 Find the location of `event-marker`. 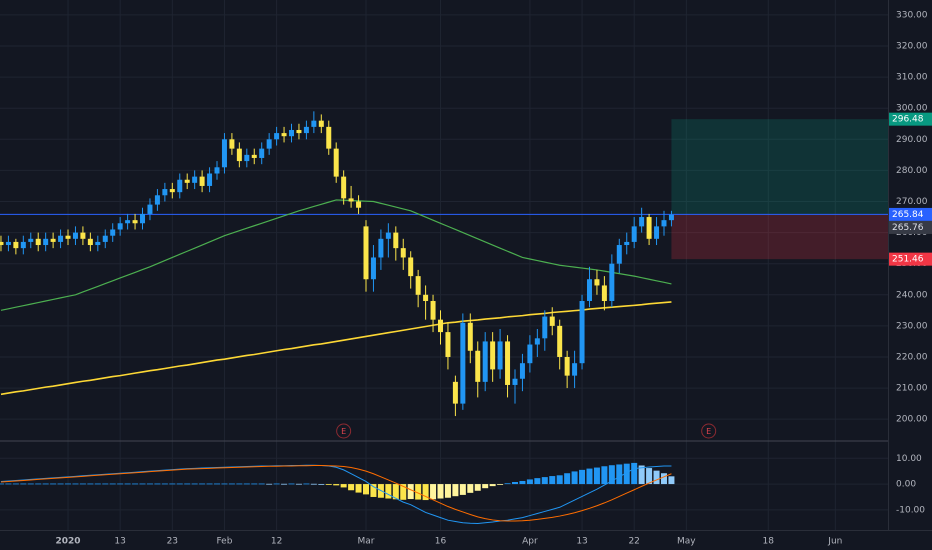

event-marker is located at coordinates (709, 431).